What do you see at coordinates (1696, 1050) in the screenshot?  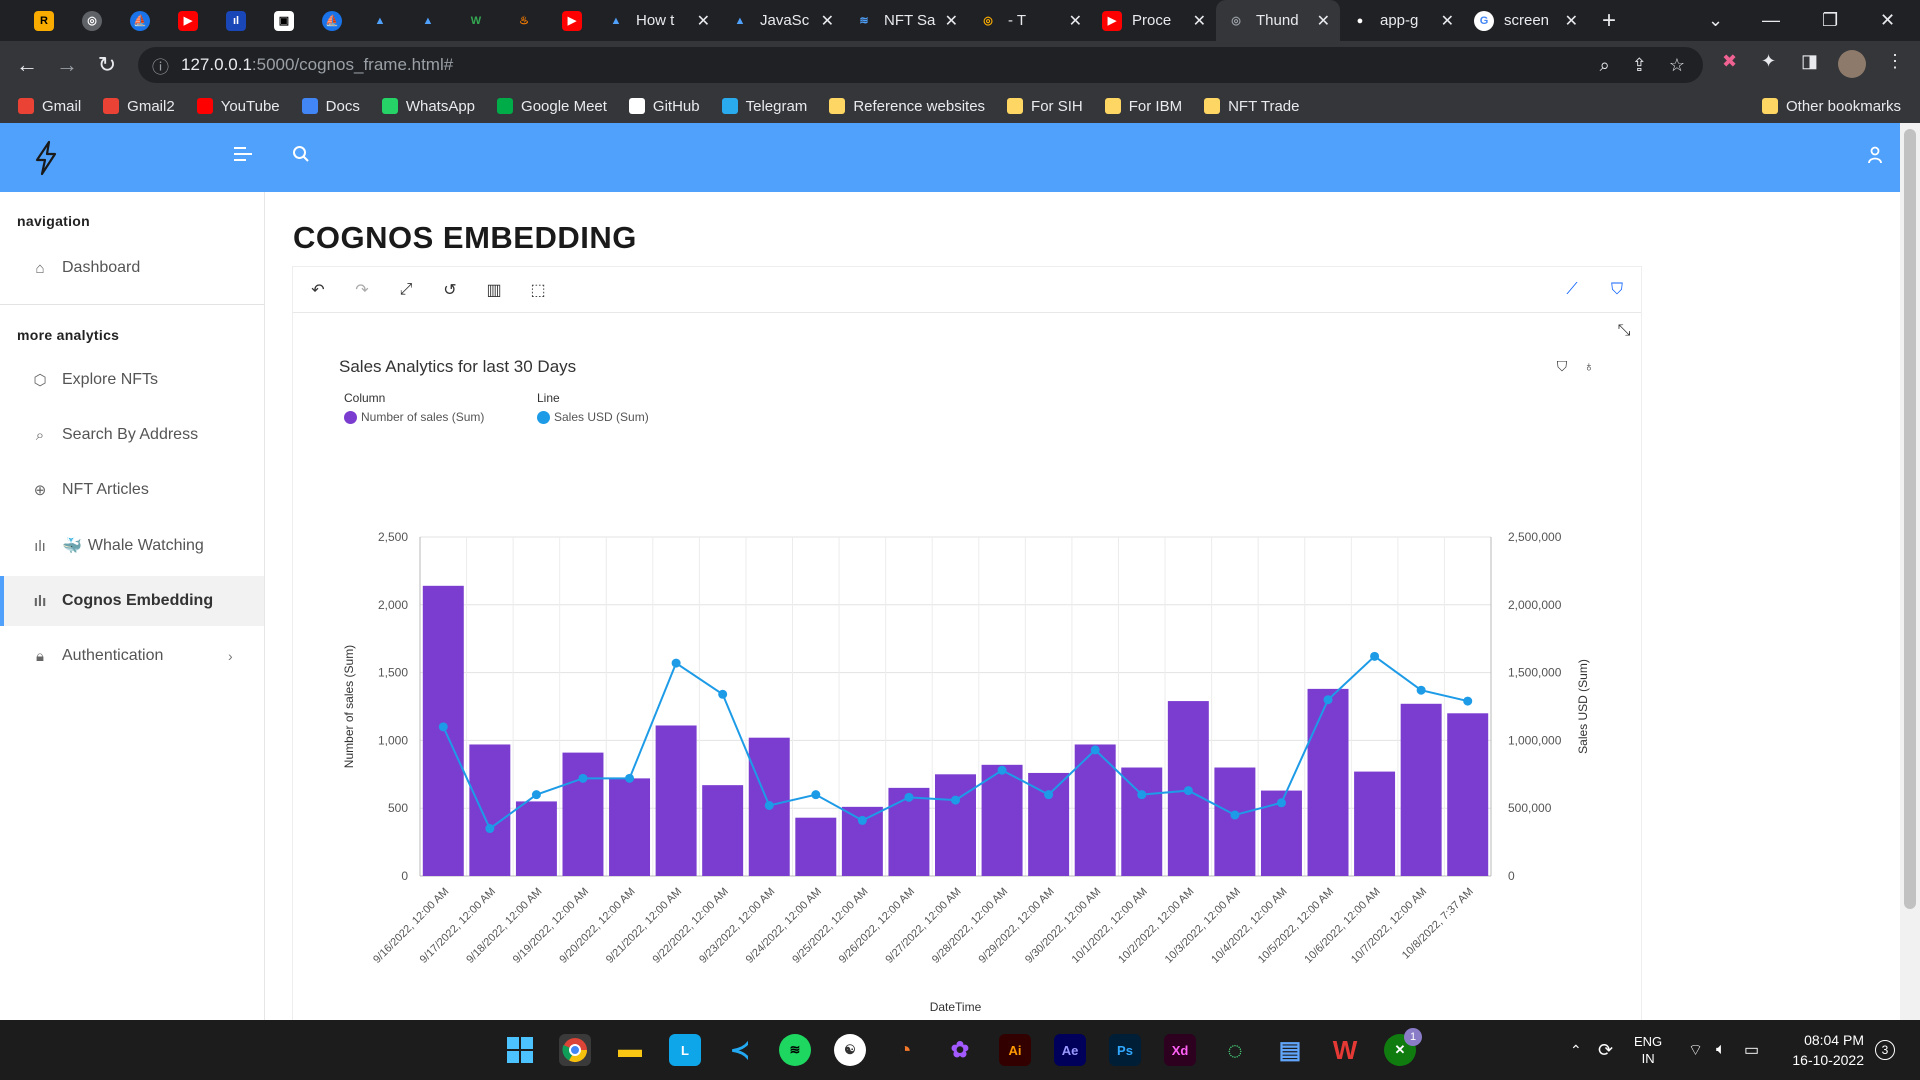 I see `wifi-icon: ⌔` at bounding box center [1696, 1050].